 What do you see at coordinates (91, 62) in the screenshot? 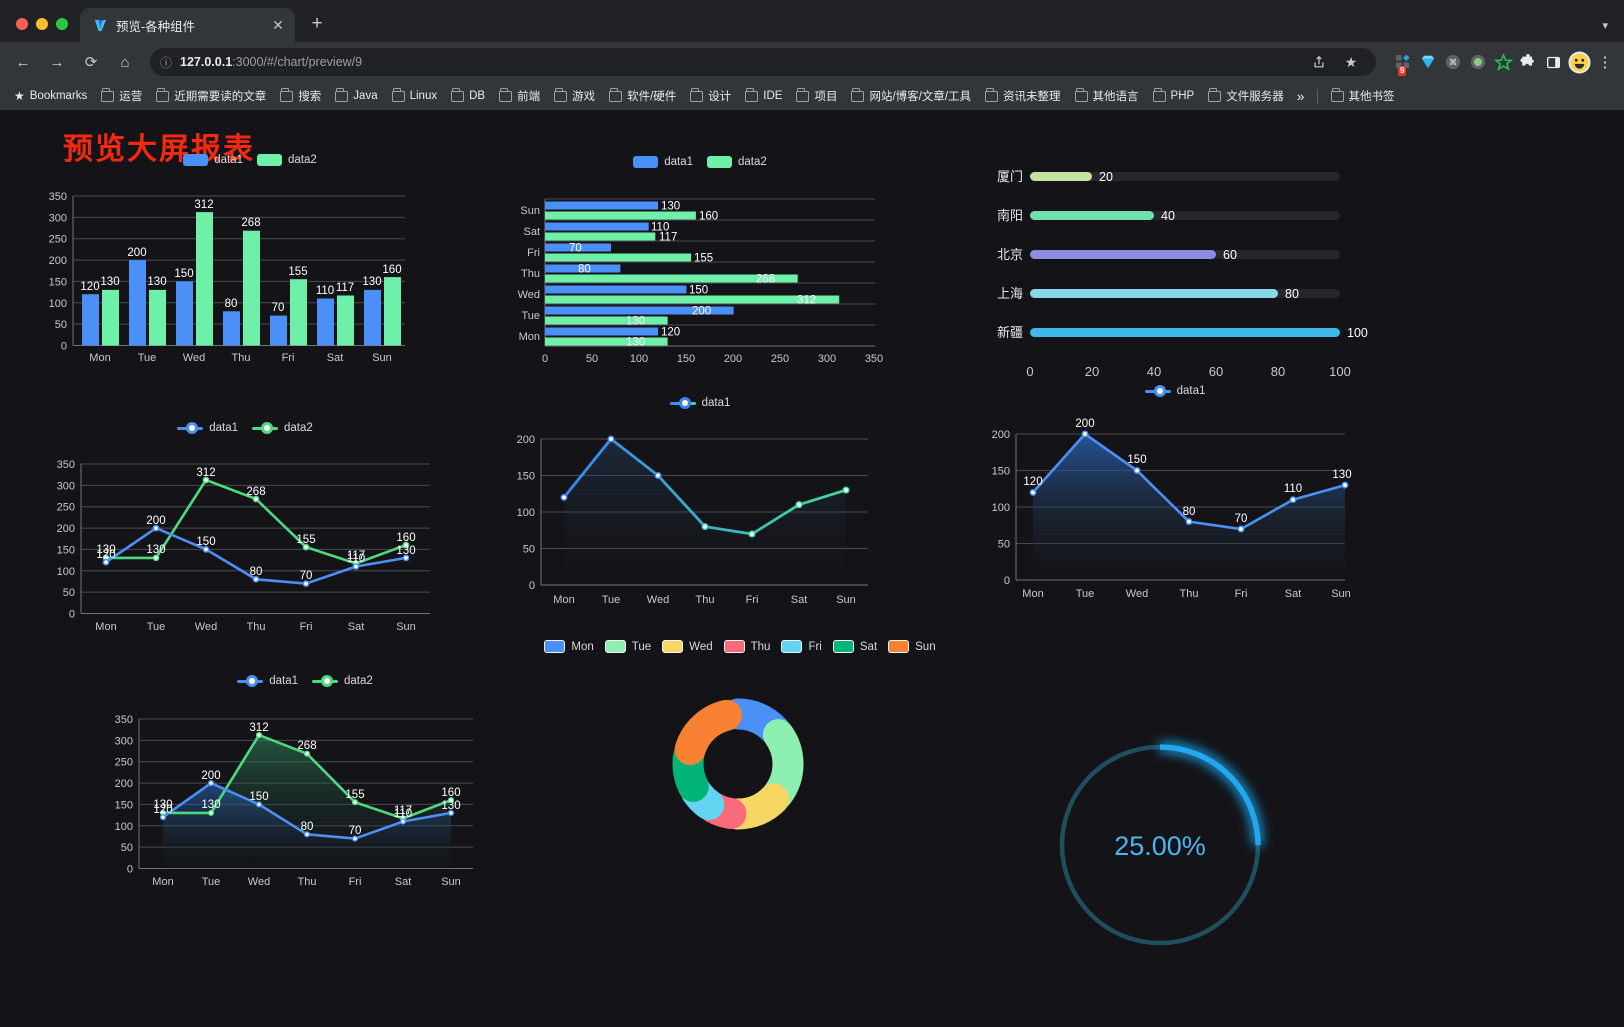
I see `reload-button: ⟳` at bounding box center [91, 62].